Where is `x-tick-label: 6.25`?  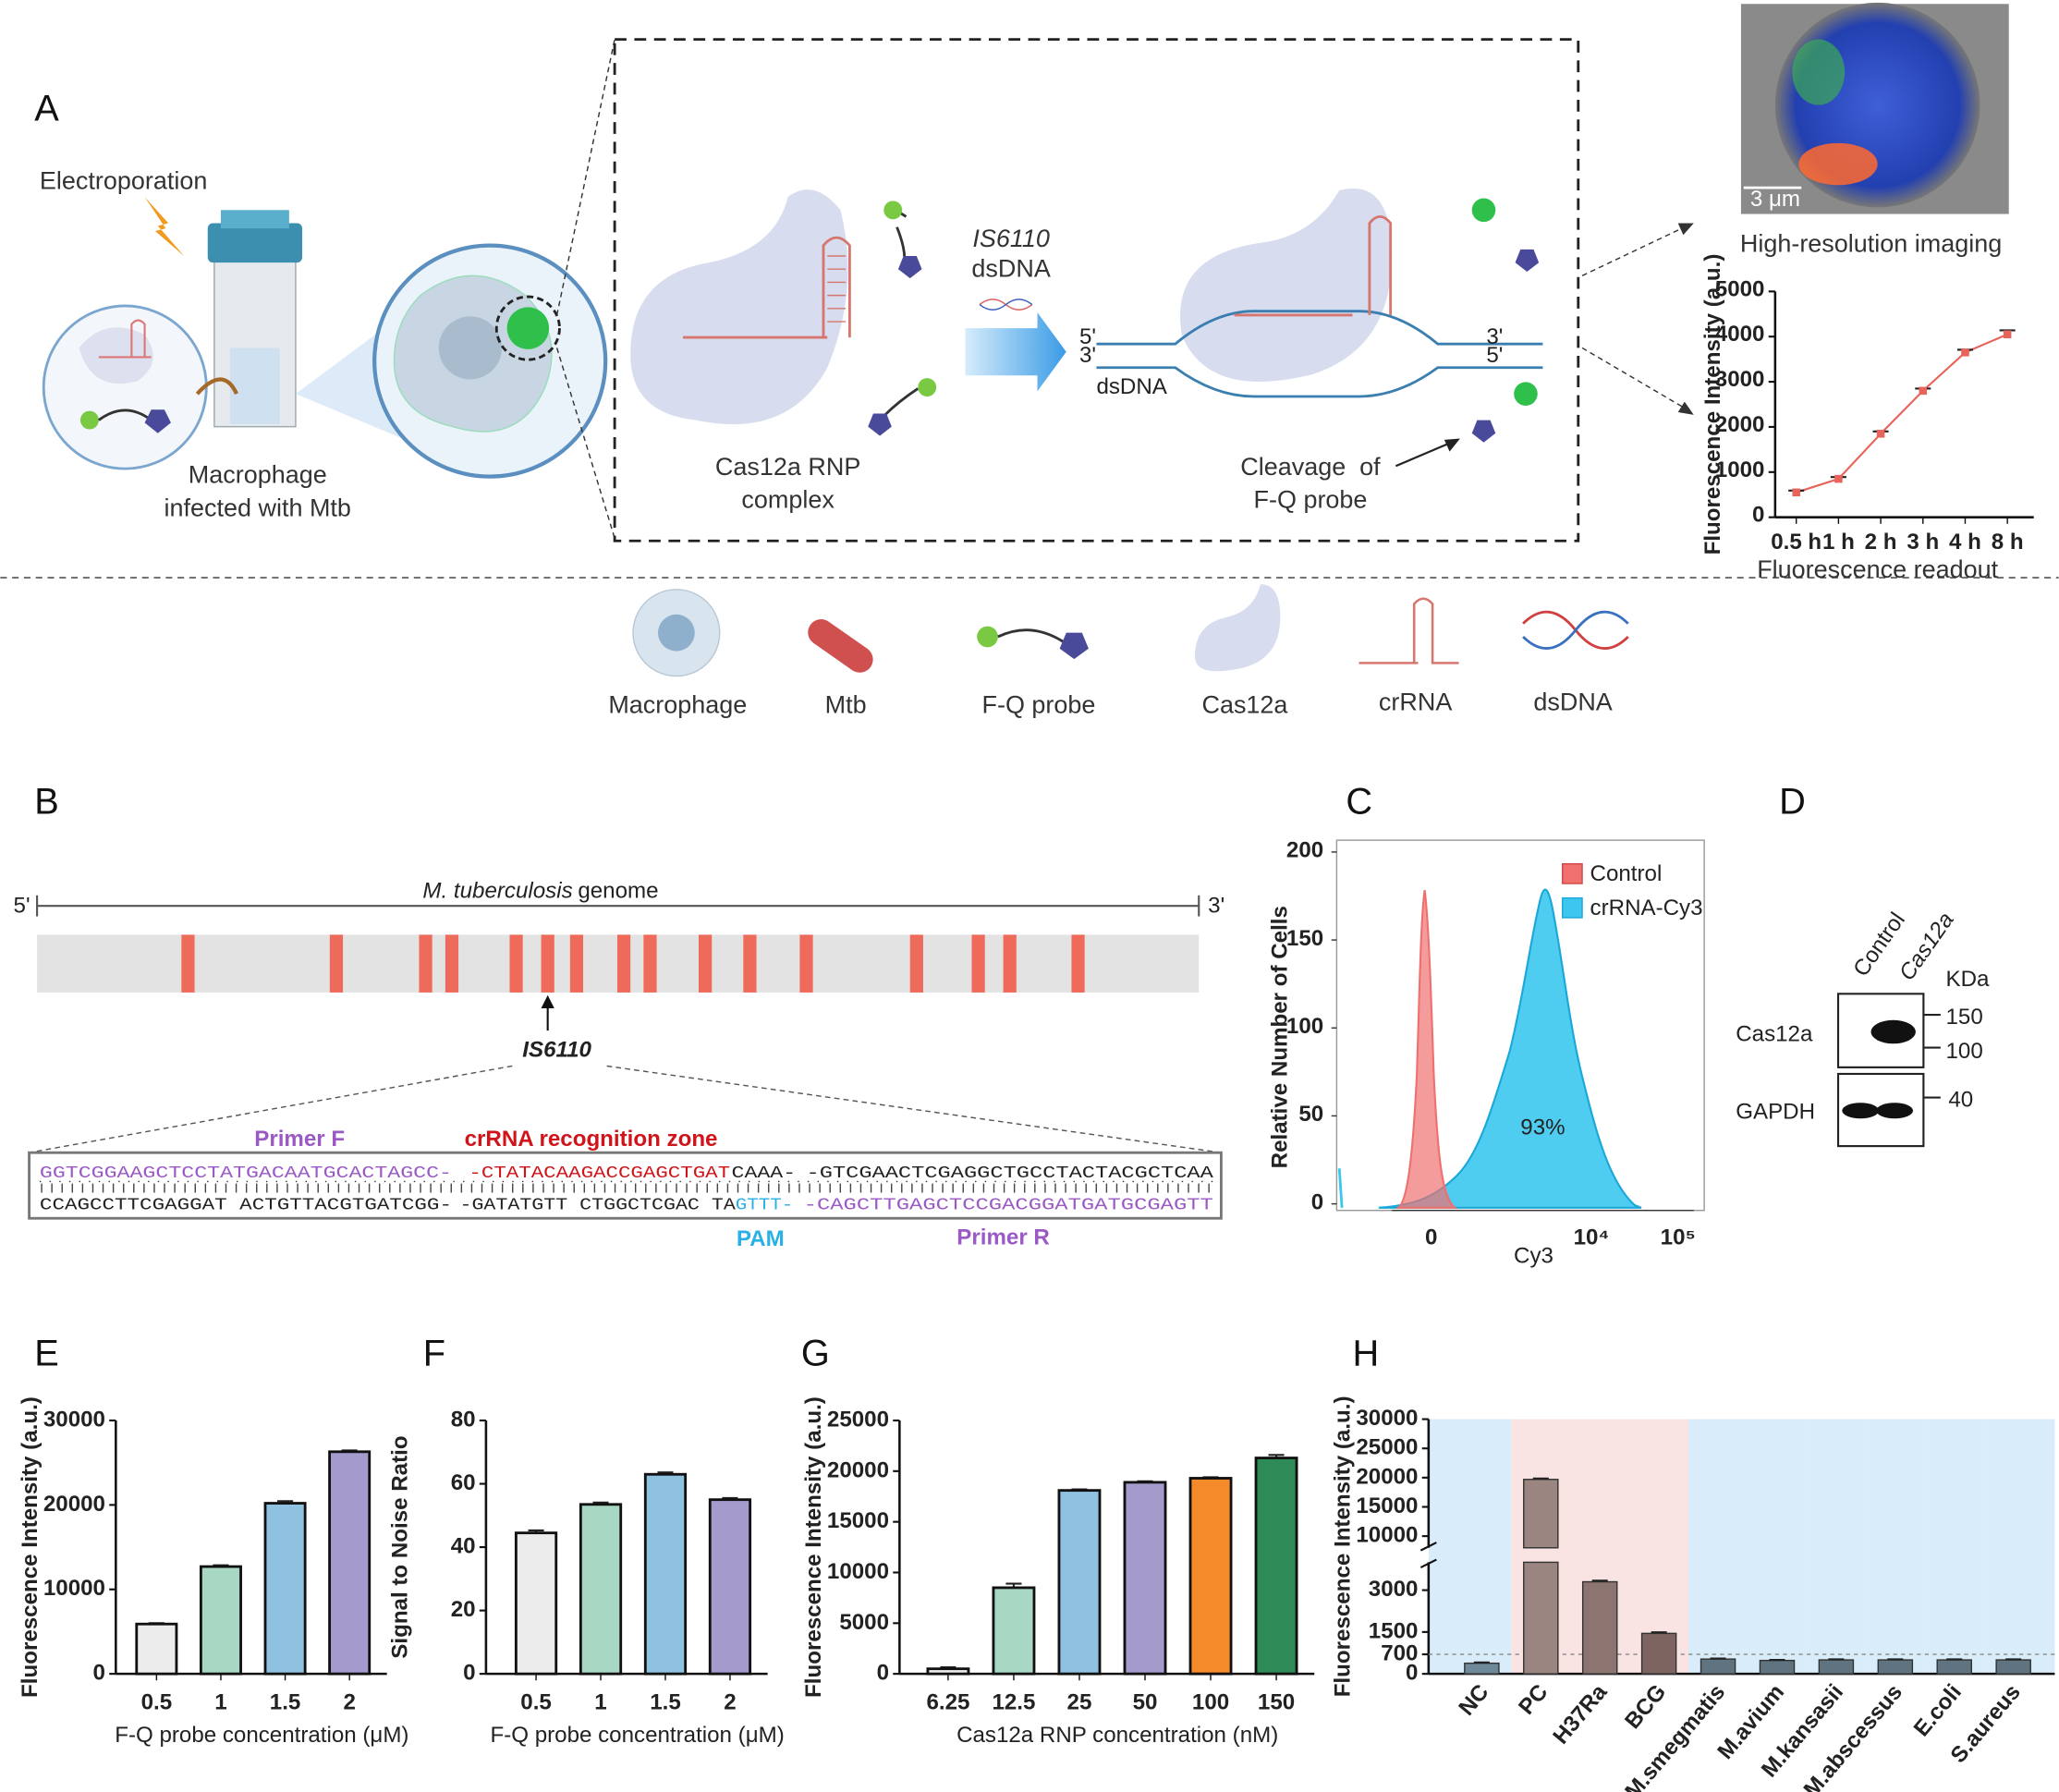 x-tick-label: 6.25 is located at coordinates (948, 1702).